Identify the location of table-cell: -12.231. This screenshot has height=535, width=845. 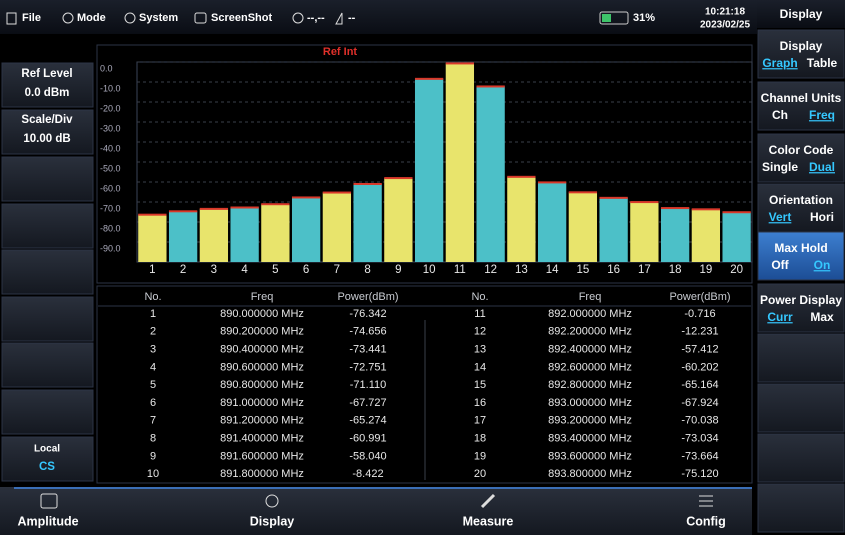
(699, 332).